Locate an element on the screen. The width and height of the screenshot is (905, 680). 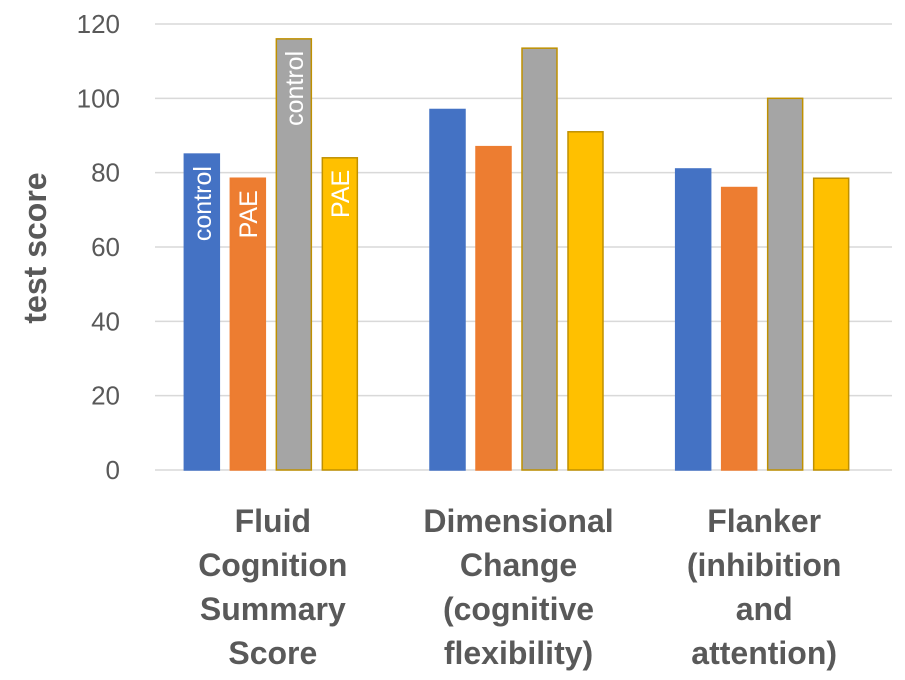
y-tick-label: 120 is located at coordinates (98, 24).